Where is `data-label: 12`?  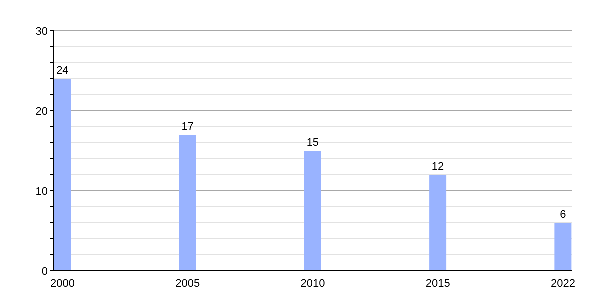
data-label: 12 is located at coordinates (438, 167).